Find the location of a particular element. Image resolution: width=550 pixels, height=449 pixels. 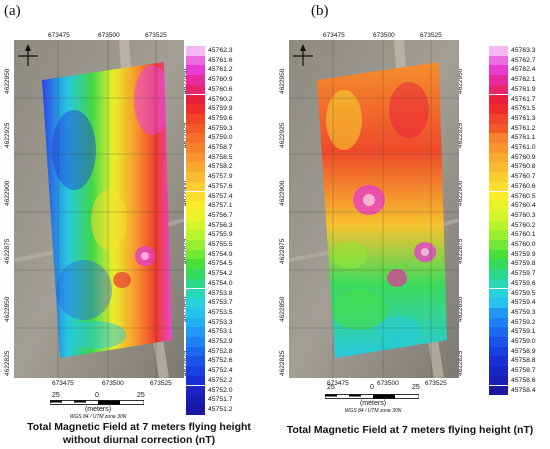

legend-label: 45760.6 is located at coordinates (523, 186).